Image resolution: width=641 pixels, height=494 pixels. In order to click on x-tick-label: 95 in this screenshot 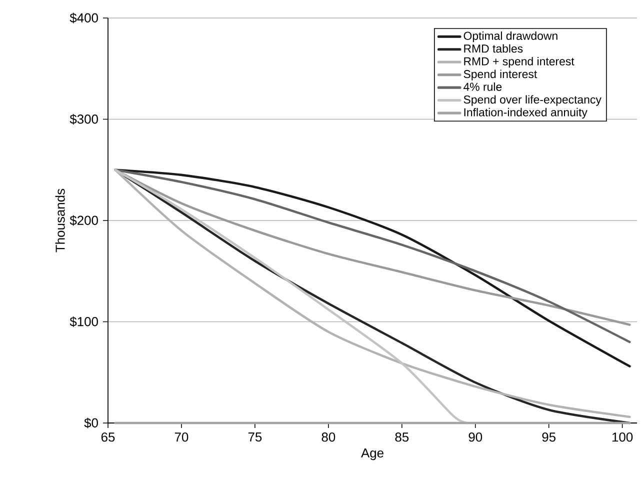, I will do `click(549, 437)`.